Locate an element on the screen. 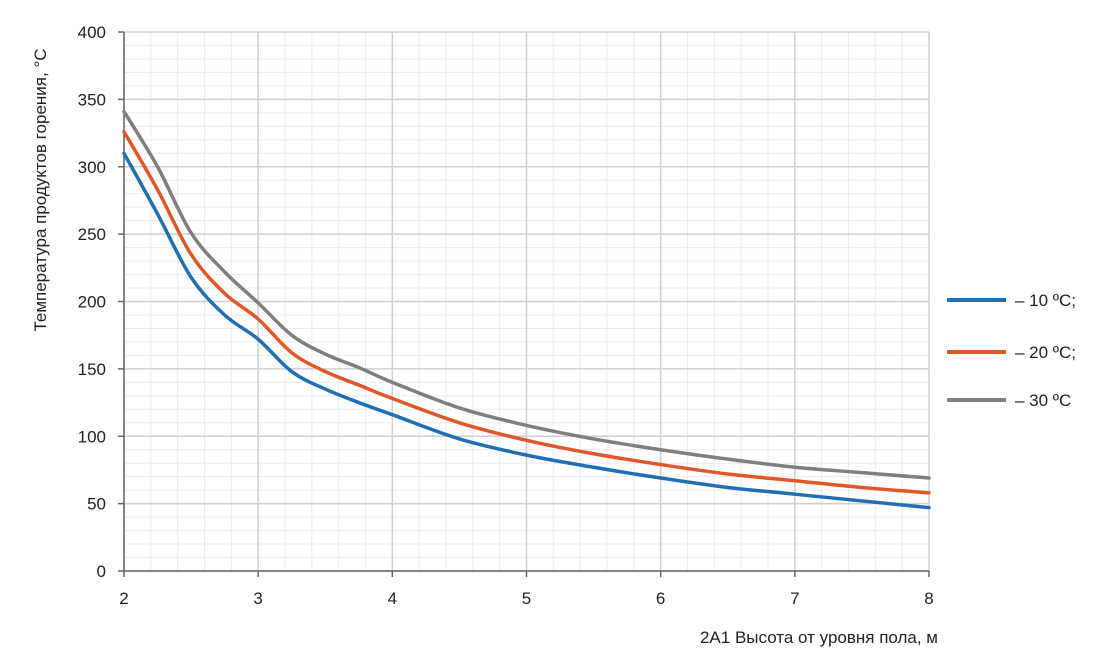 This screenshot has width=1102, height=662. y-tick-label: 250 is located at coordinates (92, 234).